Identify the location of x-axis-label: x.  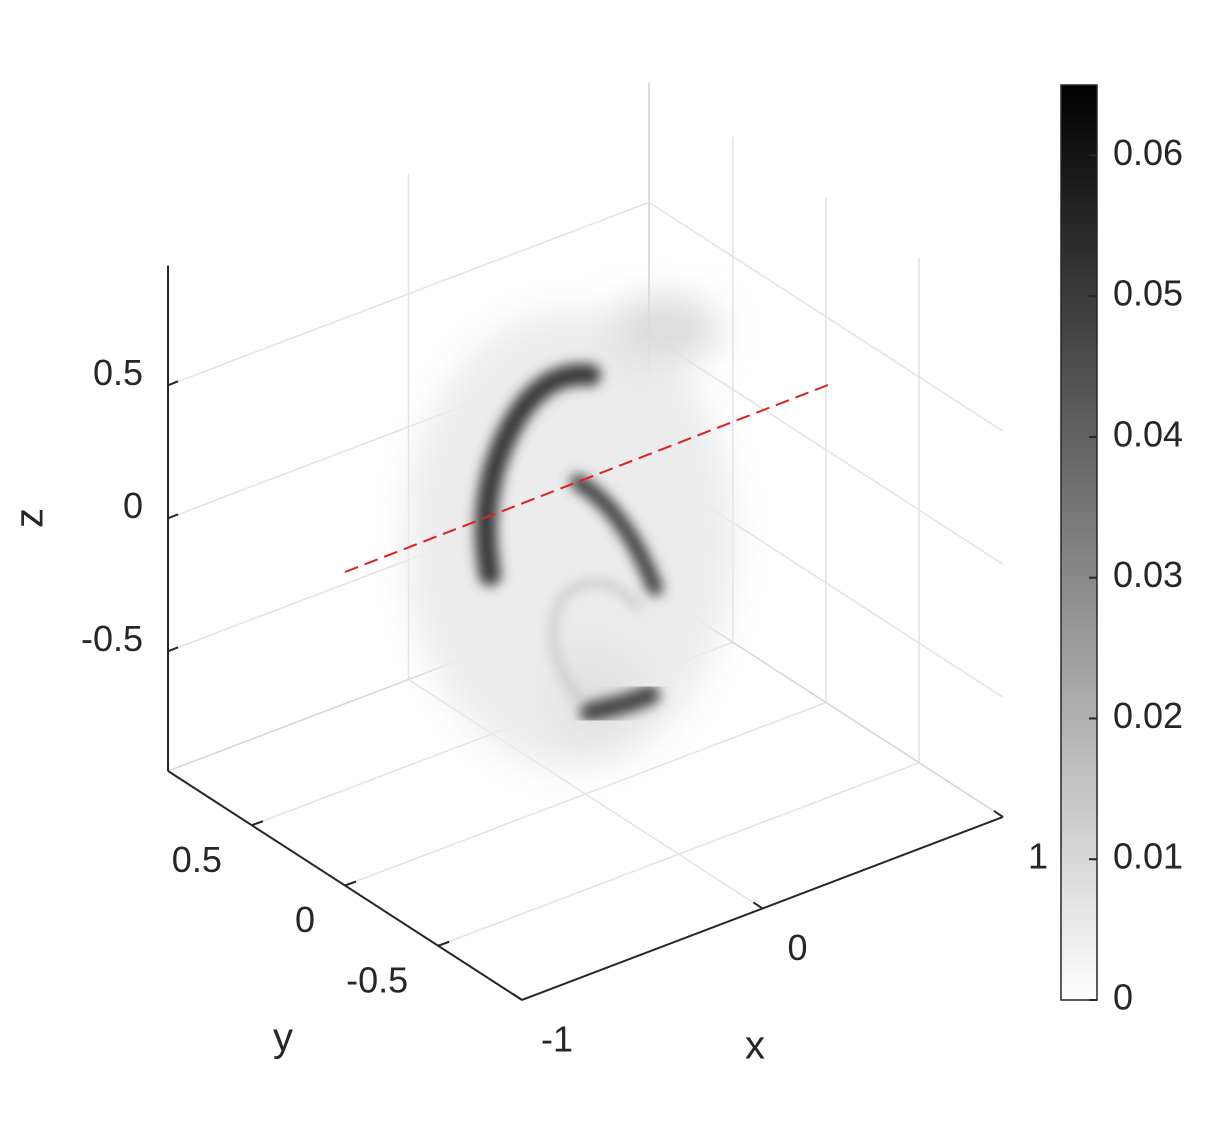
(755, 1046).